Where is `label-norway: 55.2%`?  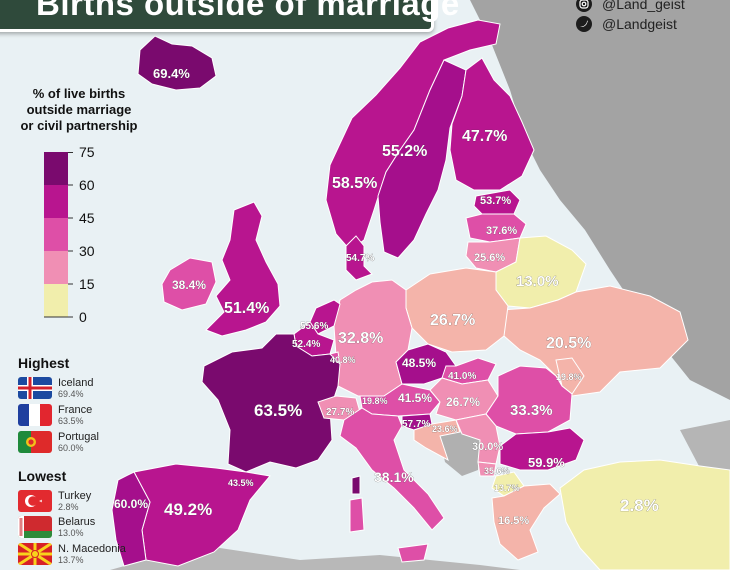 label-norway: 55.2% is located at coordinates (404, 151).